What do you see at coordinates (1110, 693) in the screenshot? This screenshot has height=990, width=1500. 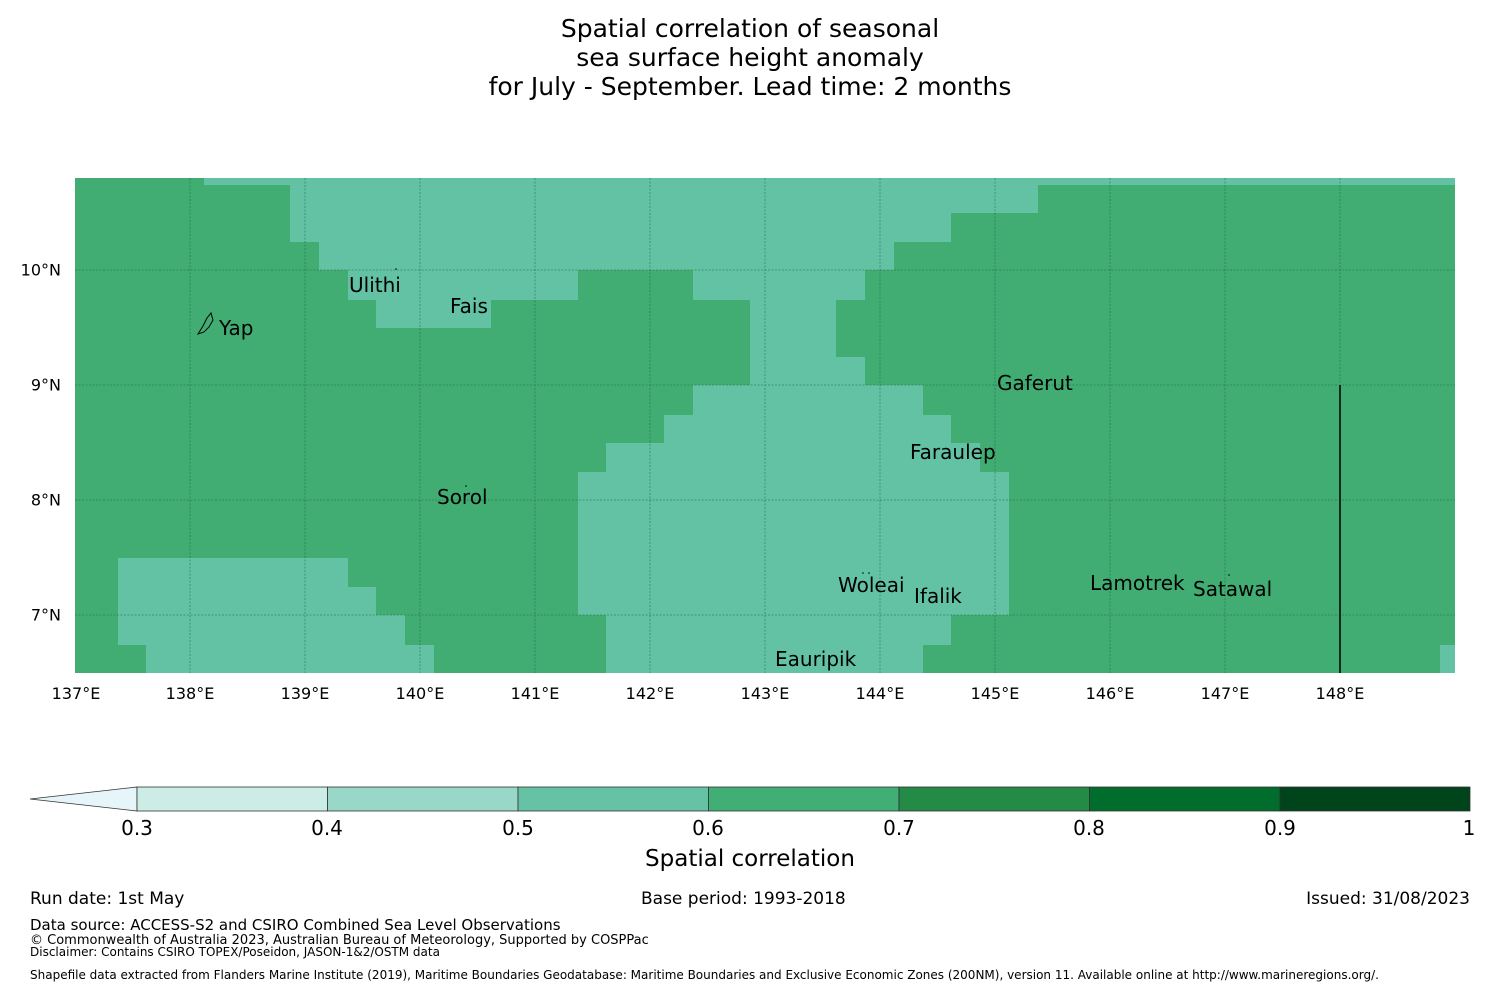 I see `x-tick-label: 146°E` at bounding box center [1110, 693].